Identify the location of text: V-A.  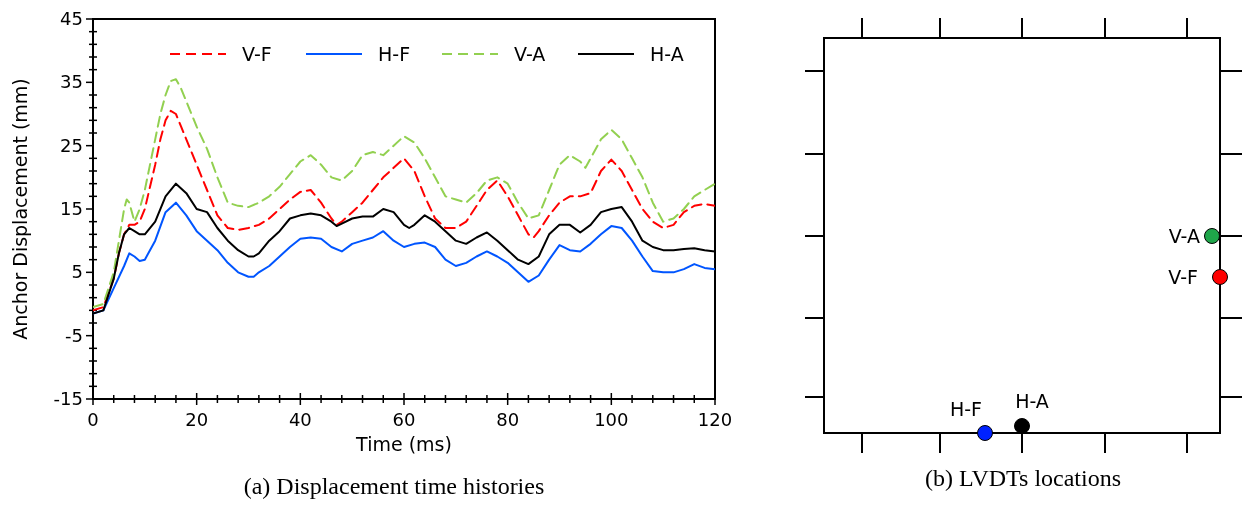
(1184, 236).